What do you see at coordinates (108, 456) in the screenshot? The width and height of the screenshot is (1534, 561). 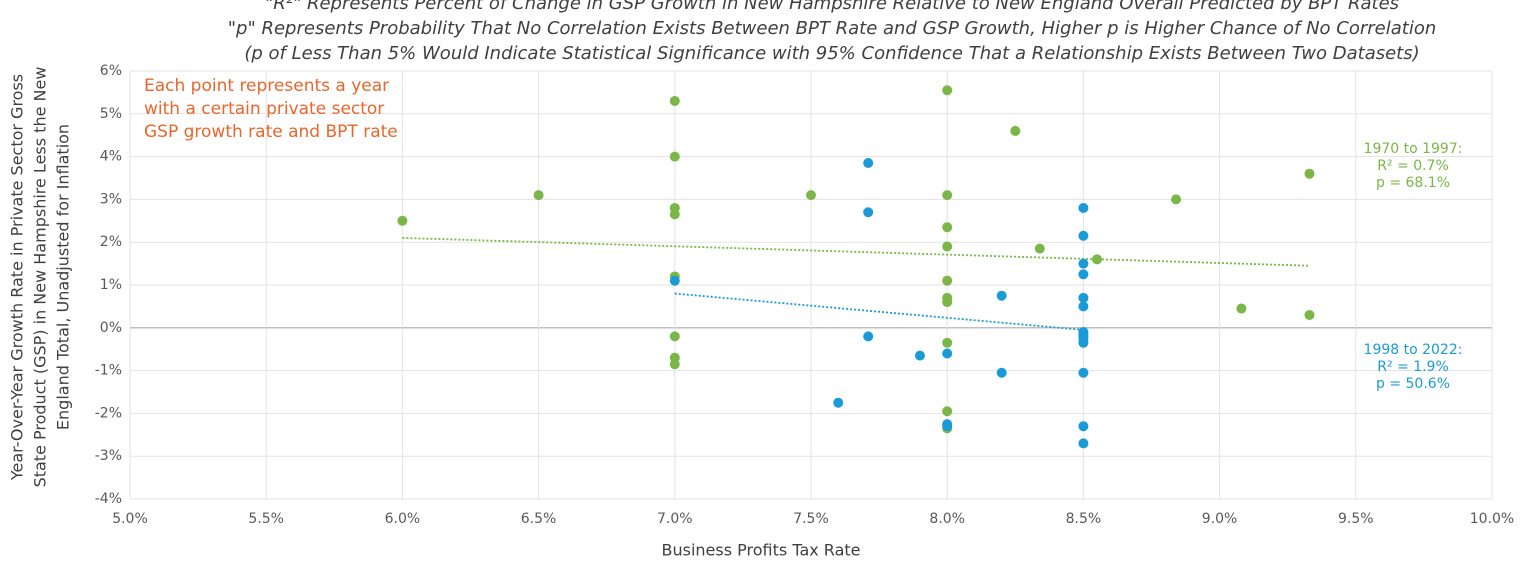 I see `y-tick-label: -3%` at bounding box center [108, 456].